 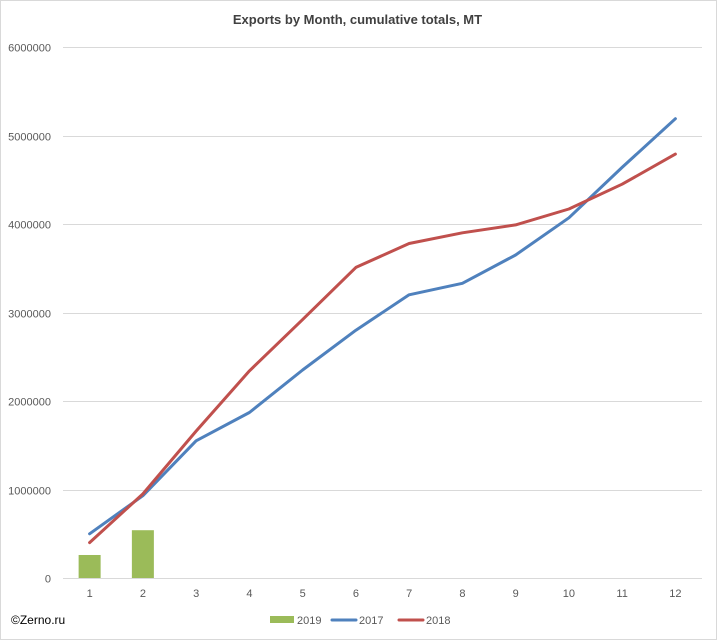 What do you see at coordinates (303, 594) in the screenshot?
I see `x-tick-label: 5` at bounding box center [303, 594].